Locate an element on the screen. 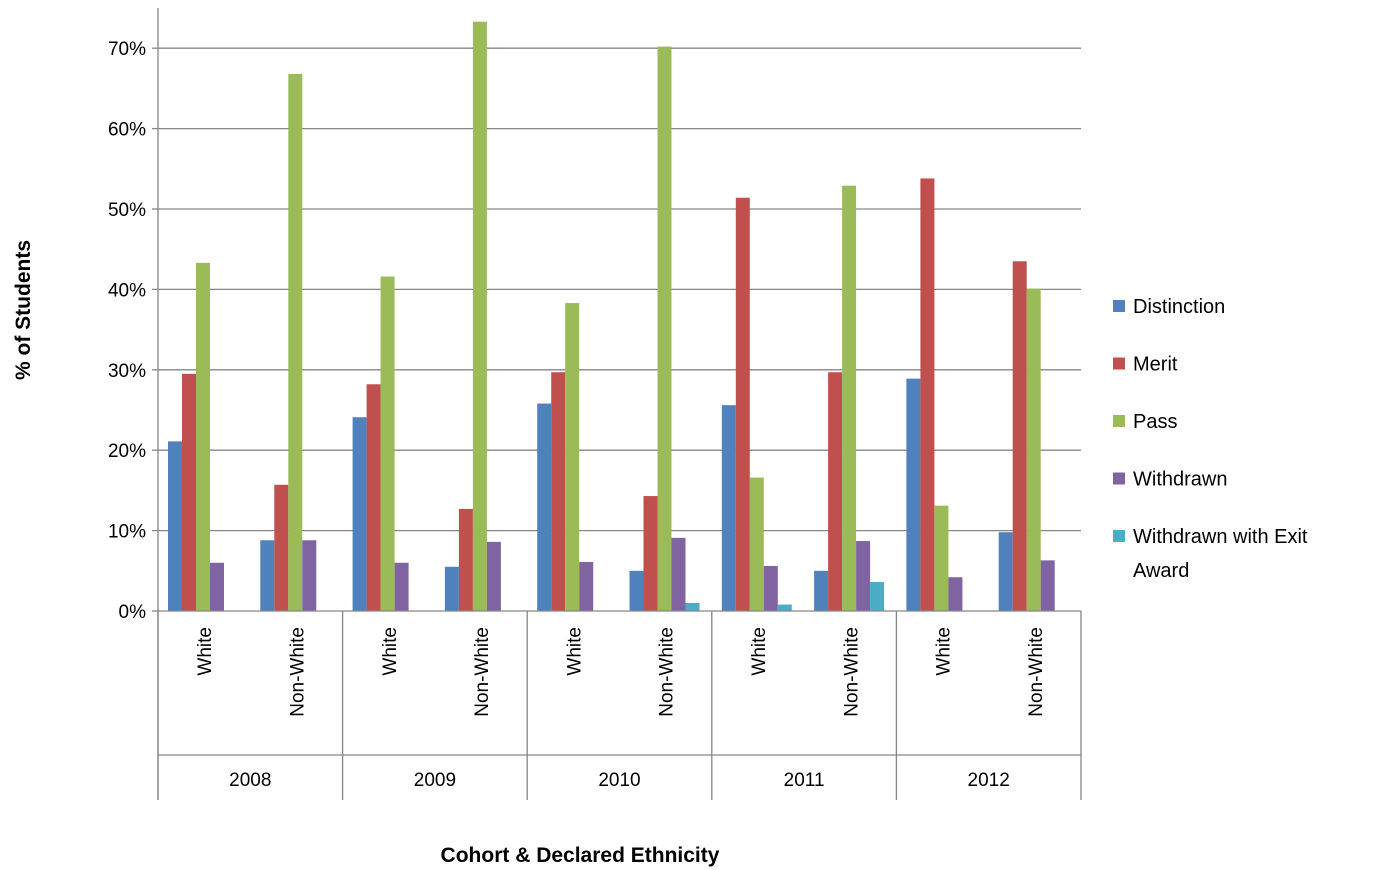 This screenshot has height=870, width=1373. y-tick-label: 50% is located at coordinates (127, 210).